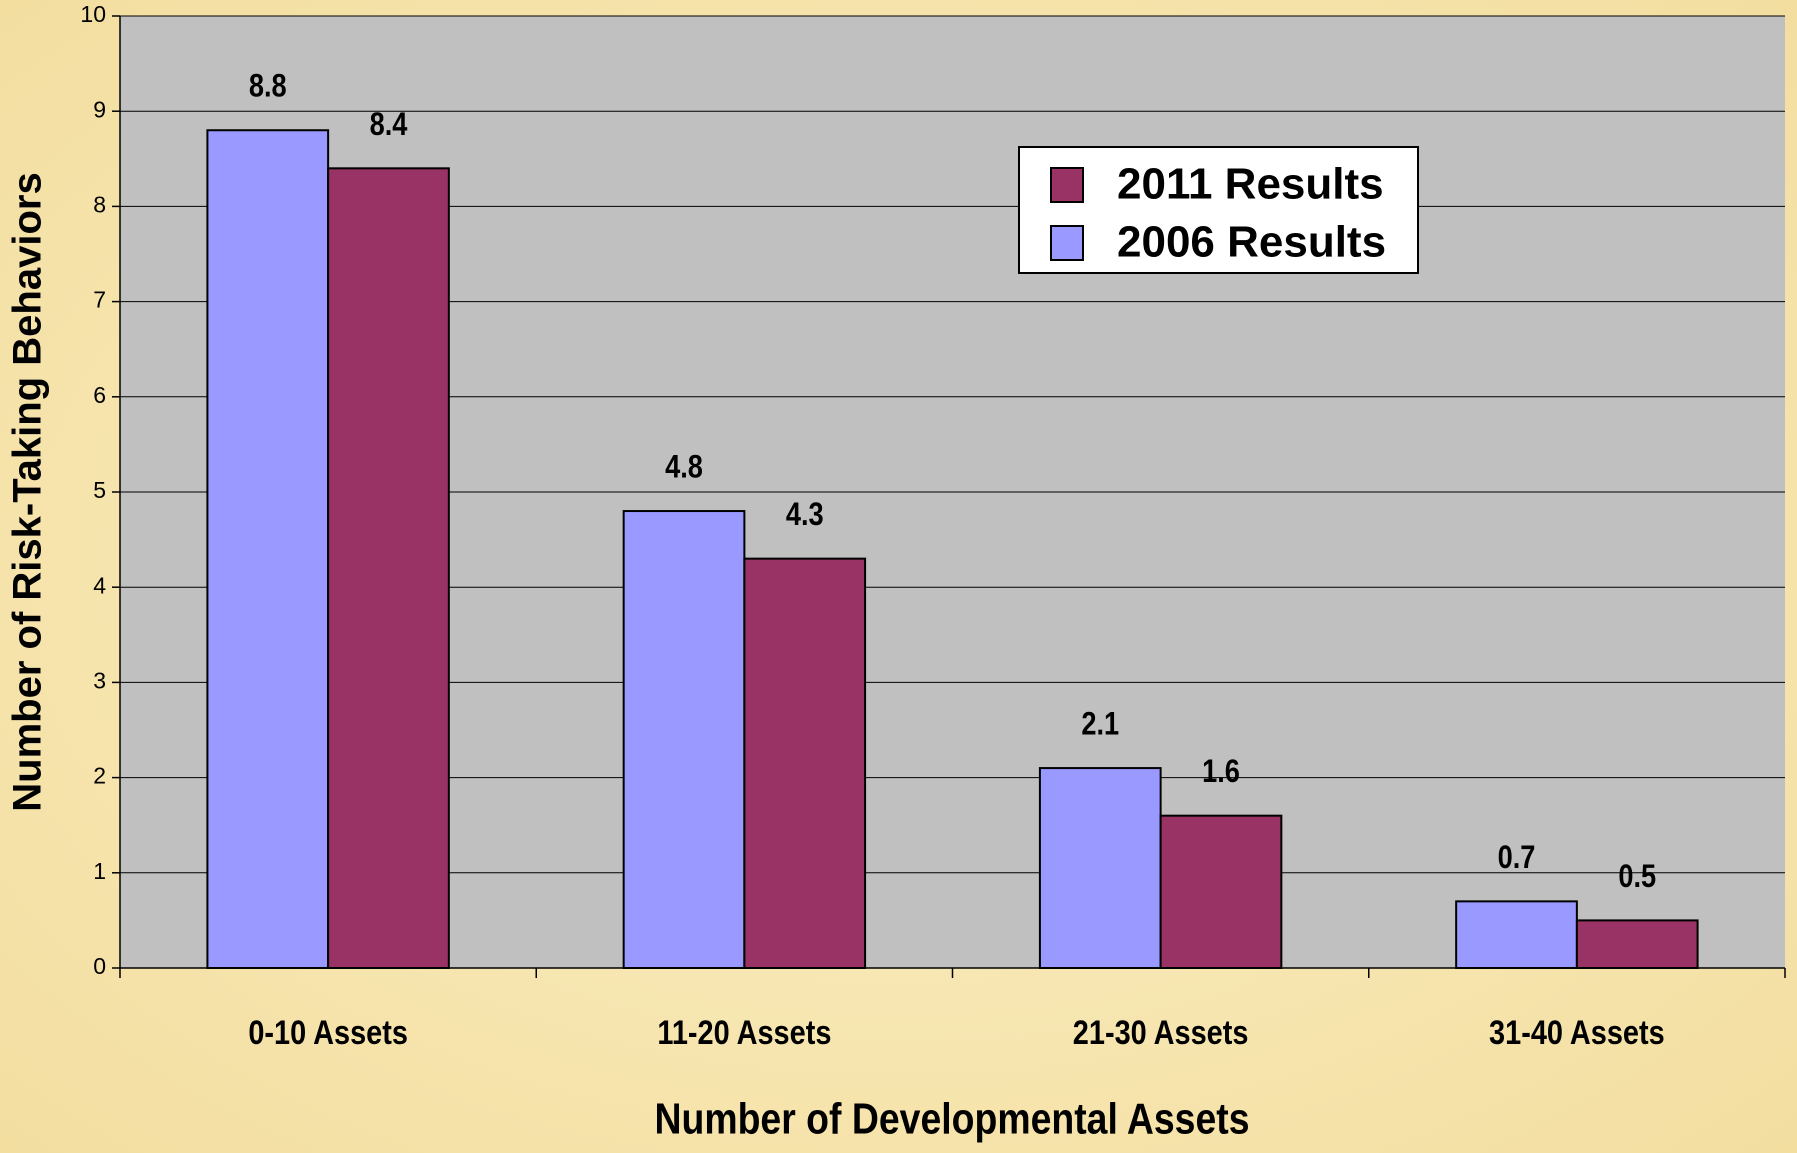 The image size is (1797, 1153). Describe the element at coordinates (28, 491) in the screenshot. I see `y-axis-title: Number of Risk-Taking Behaviors` at that location.